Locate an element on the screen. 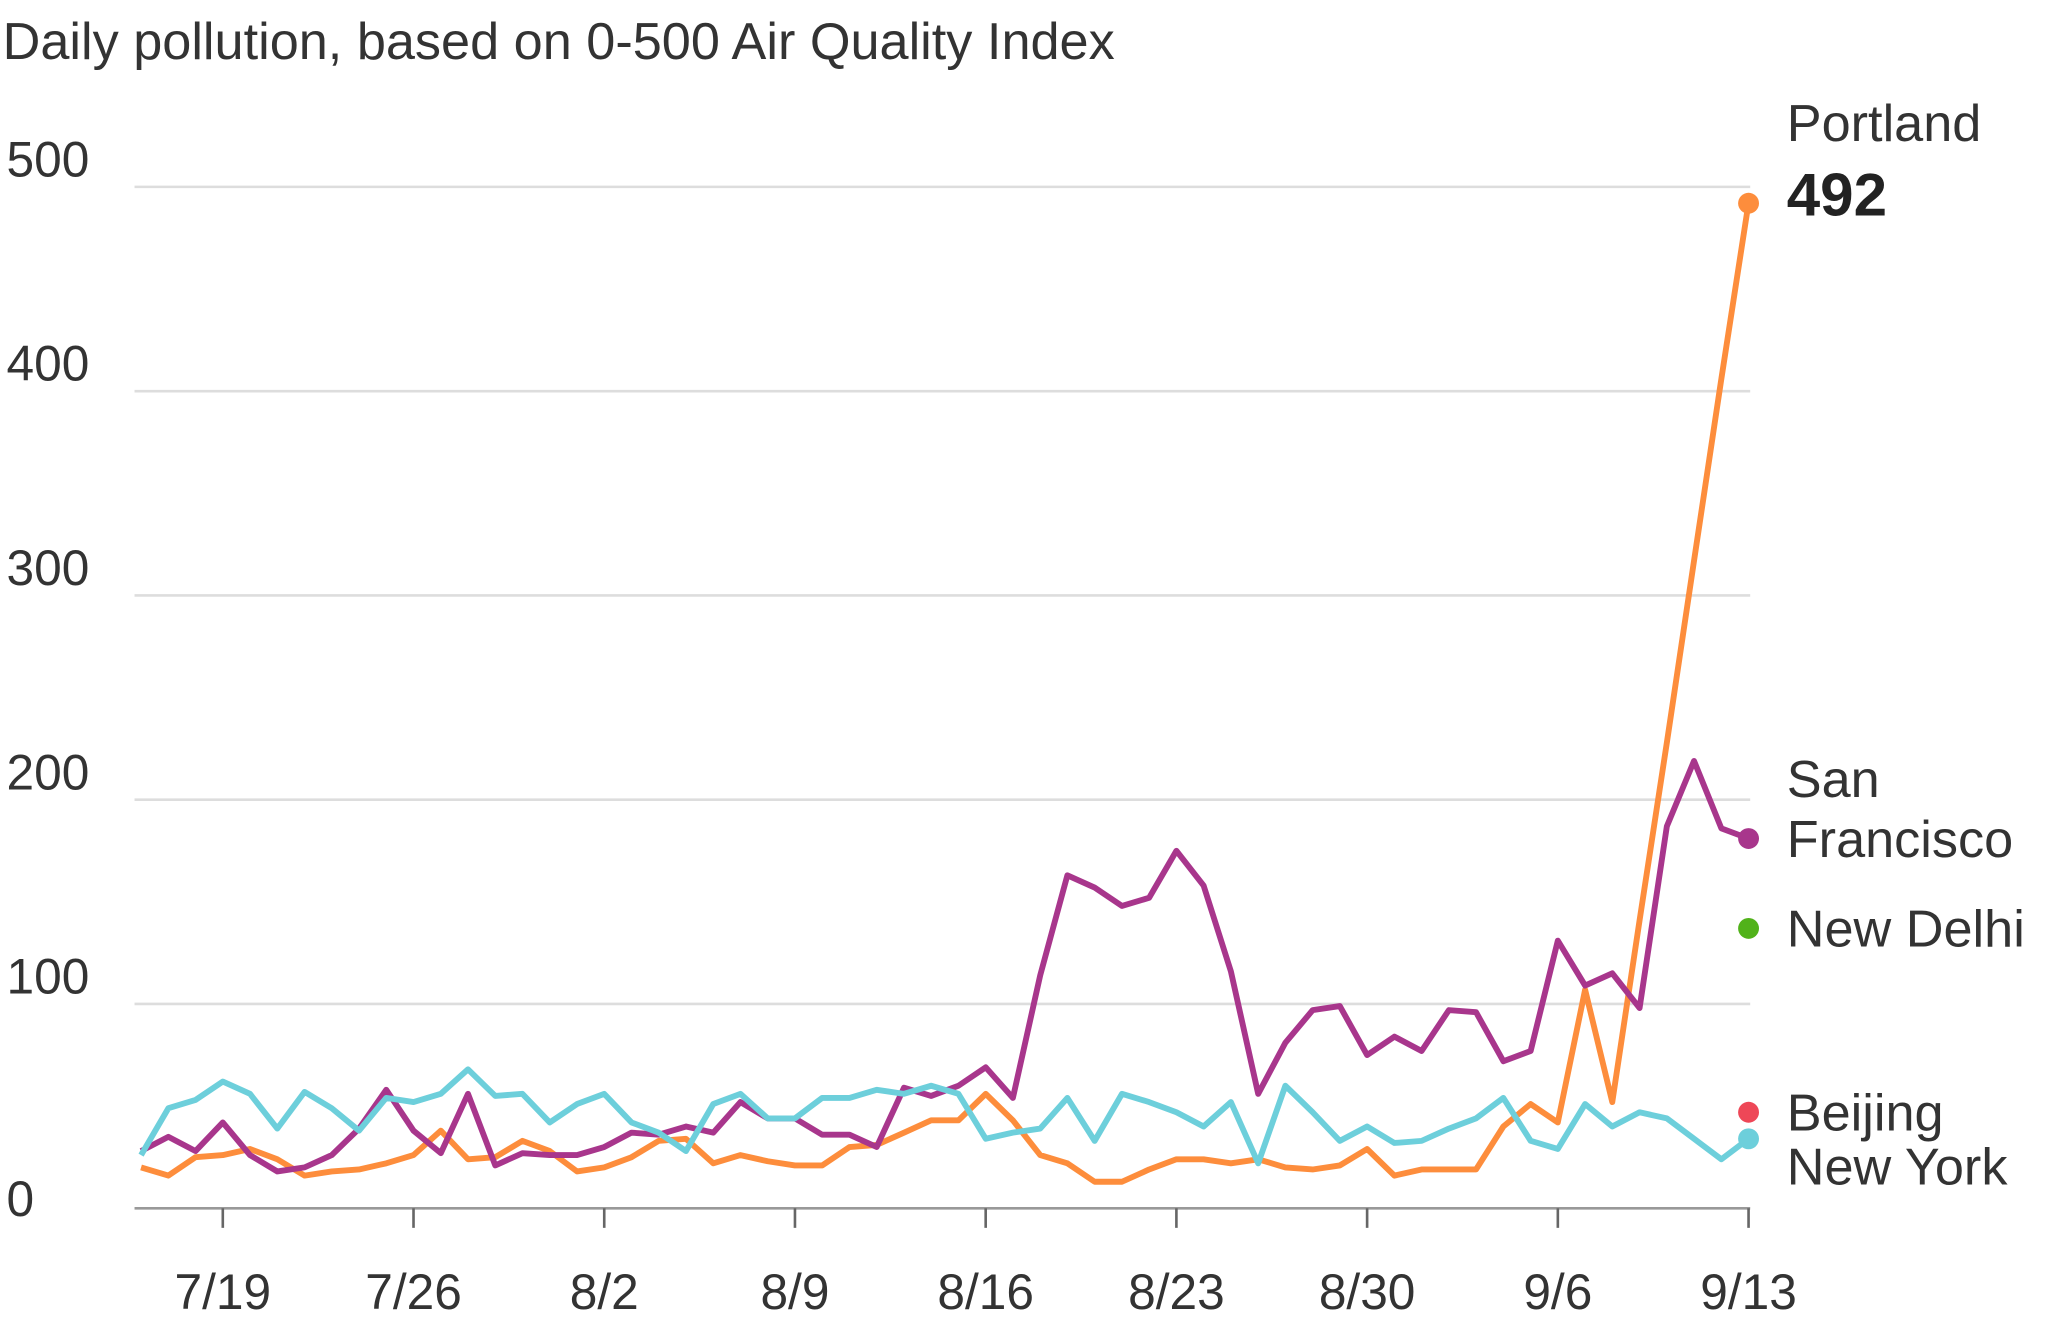 This screenshot has width=2048, height=1322. y-tick-label: 500 is located at coordinates (48, 159).